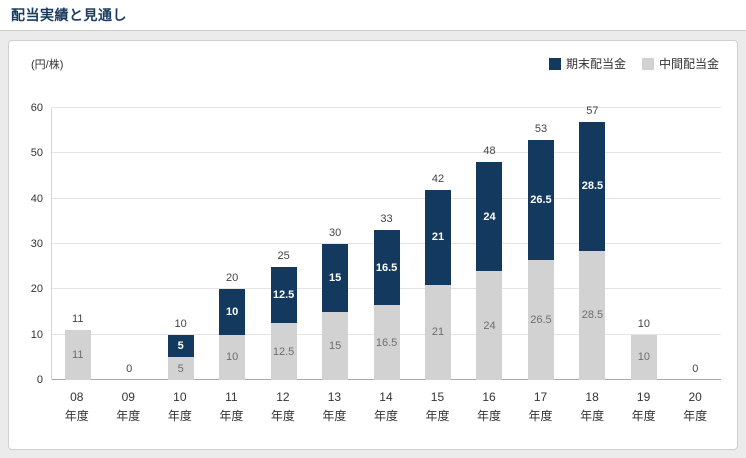 Image resolution: width=746 pixels, height=458 pixels. What do you see at coordinates (36, 153) in the screenshot?
I see `y-axis-tick: 50` at bounding box center [36, 153].